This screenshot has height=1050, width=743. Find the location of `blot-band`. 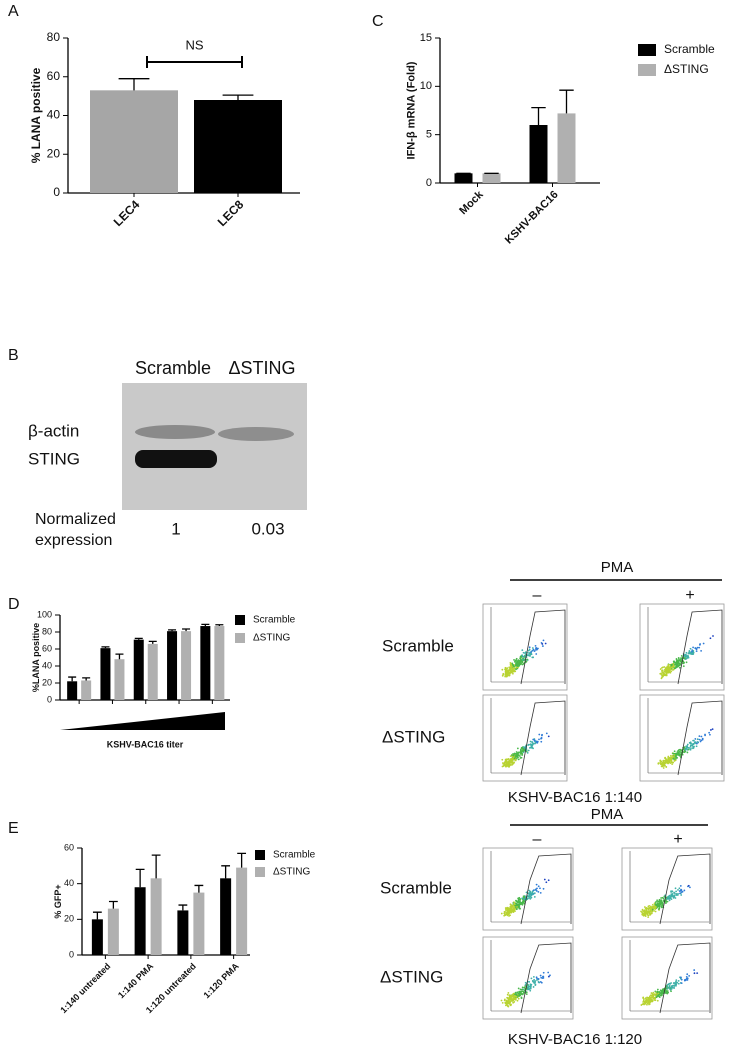

blot-band is located at coordinates (175, 432).